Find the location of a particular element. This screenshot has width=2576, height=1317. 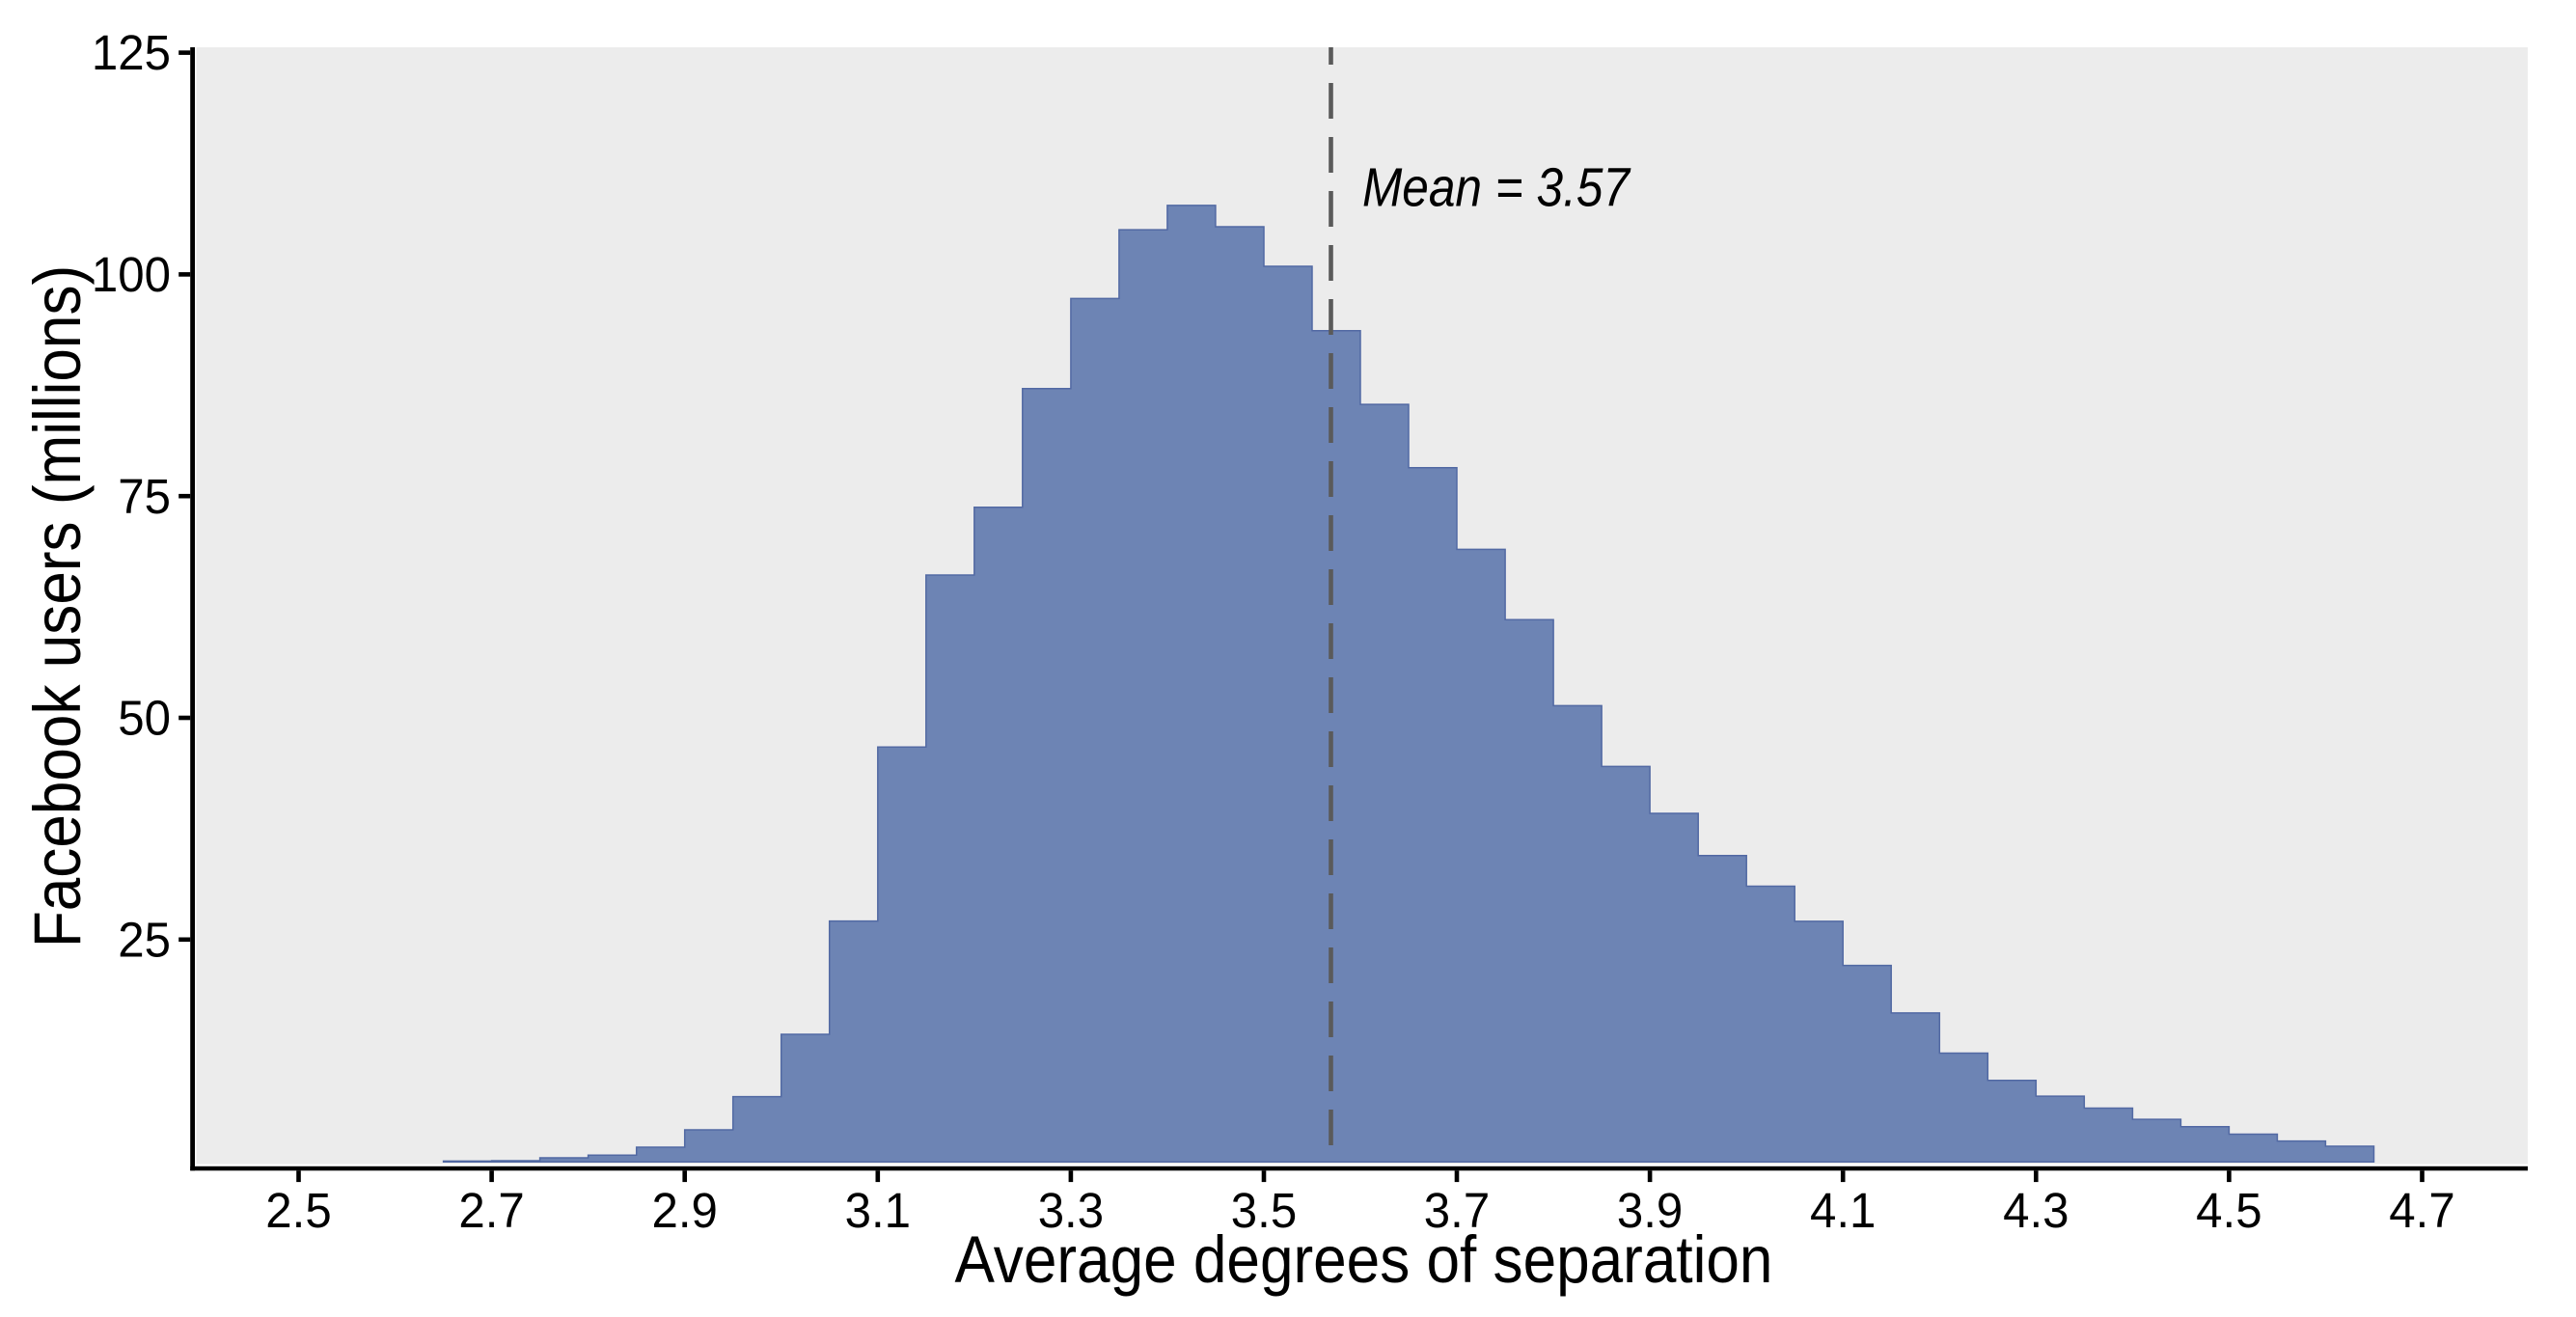

svg-text: 3.1 is located at coordinates (878, 1210).